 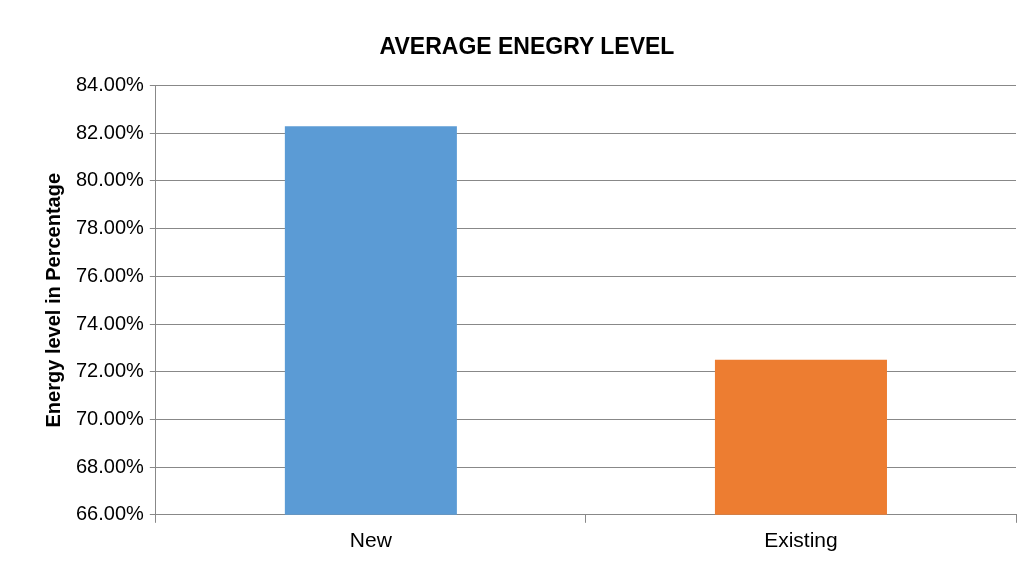 What do you see at coordinates (110, 370) in the screenshot?
I see `y-tick-label: 72.00%` at bounding box center [110, 370].